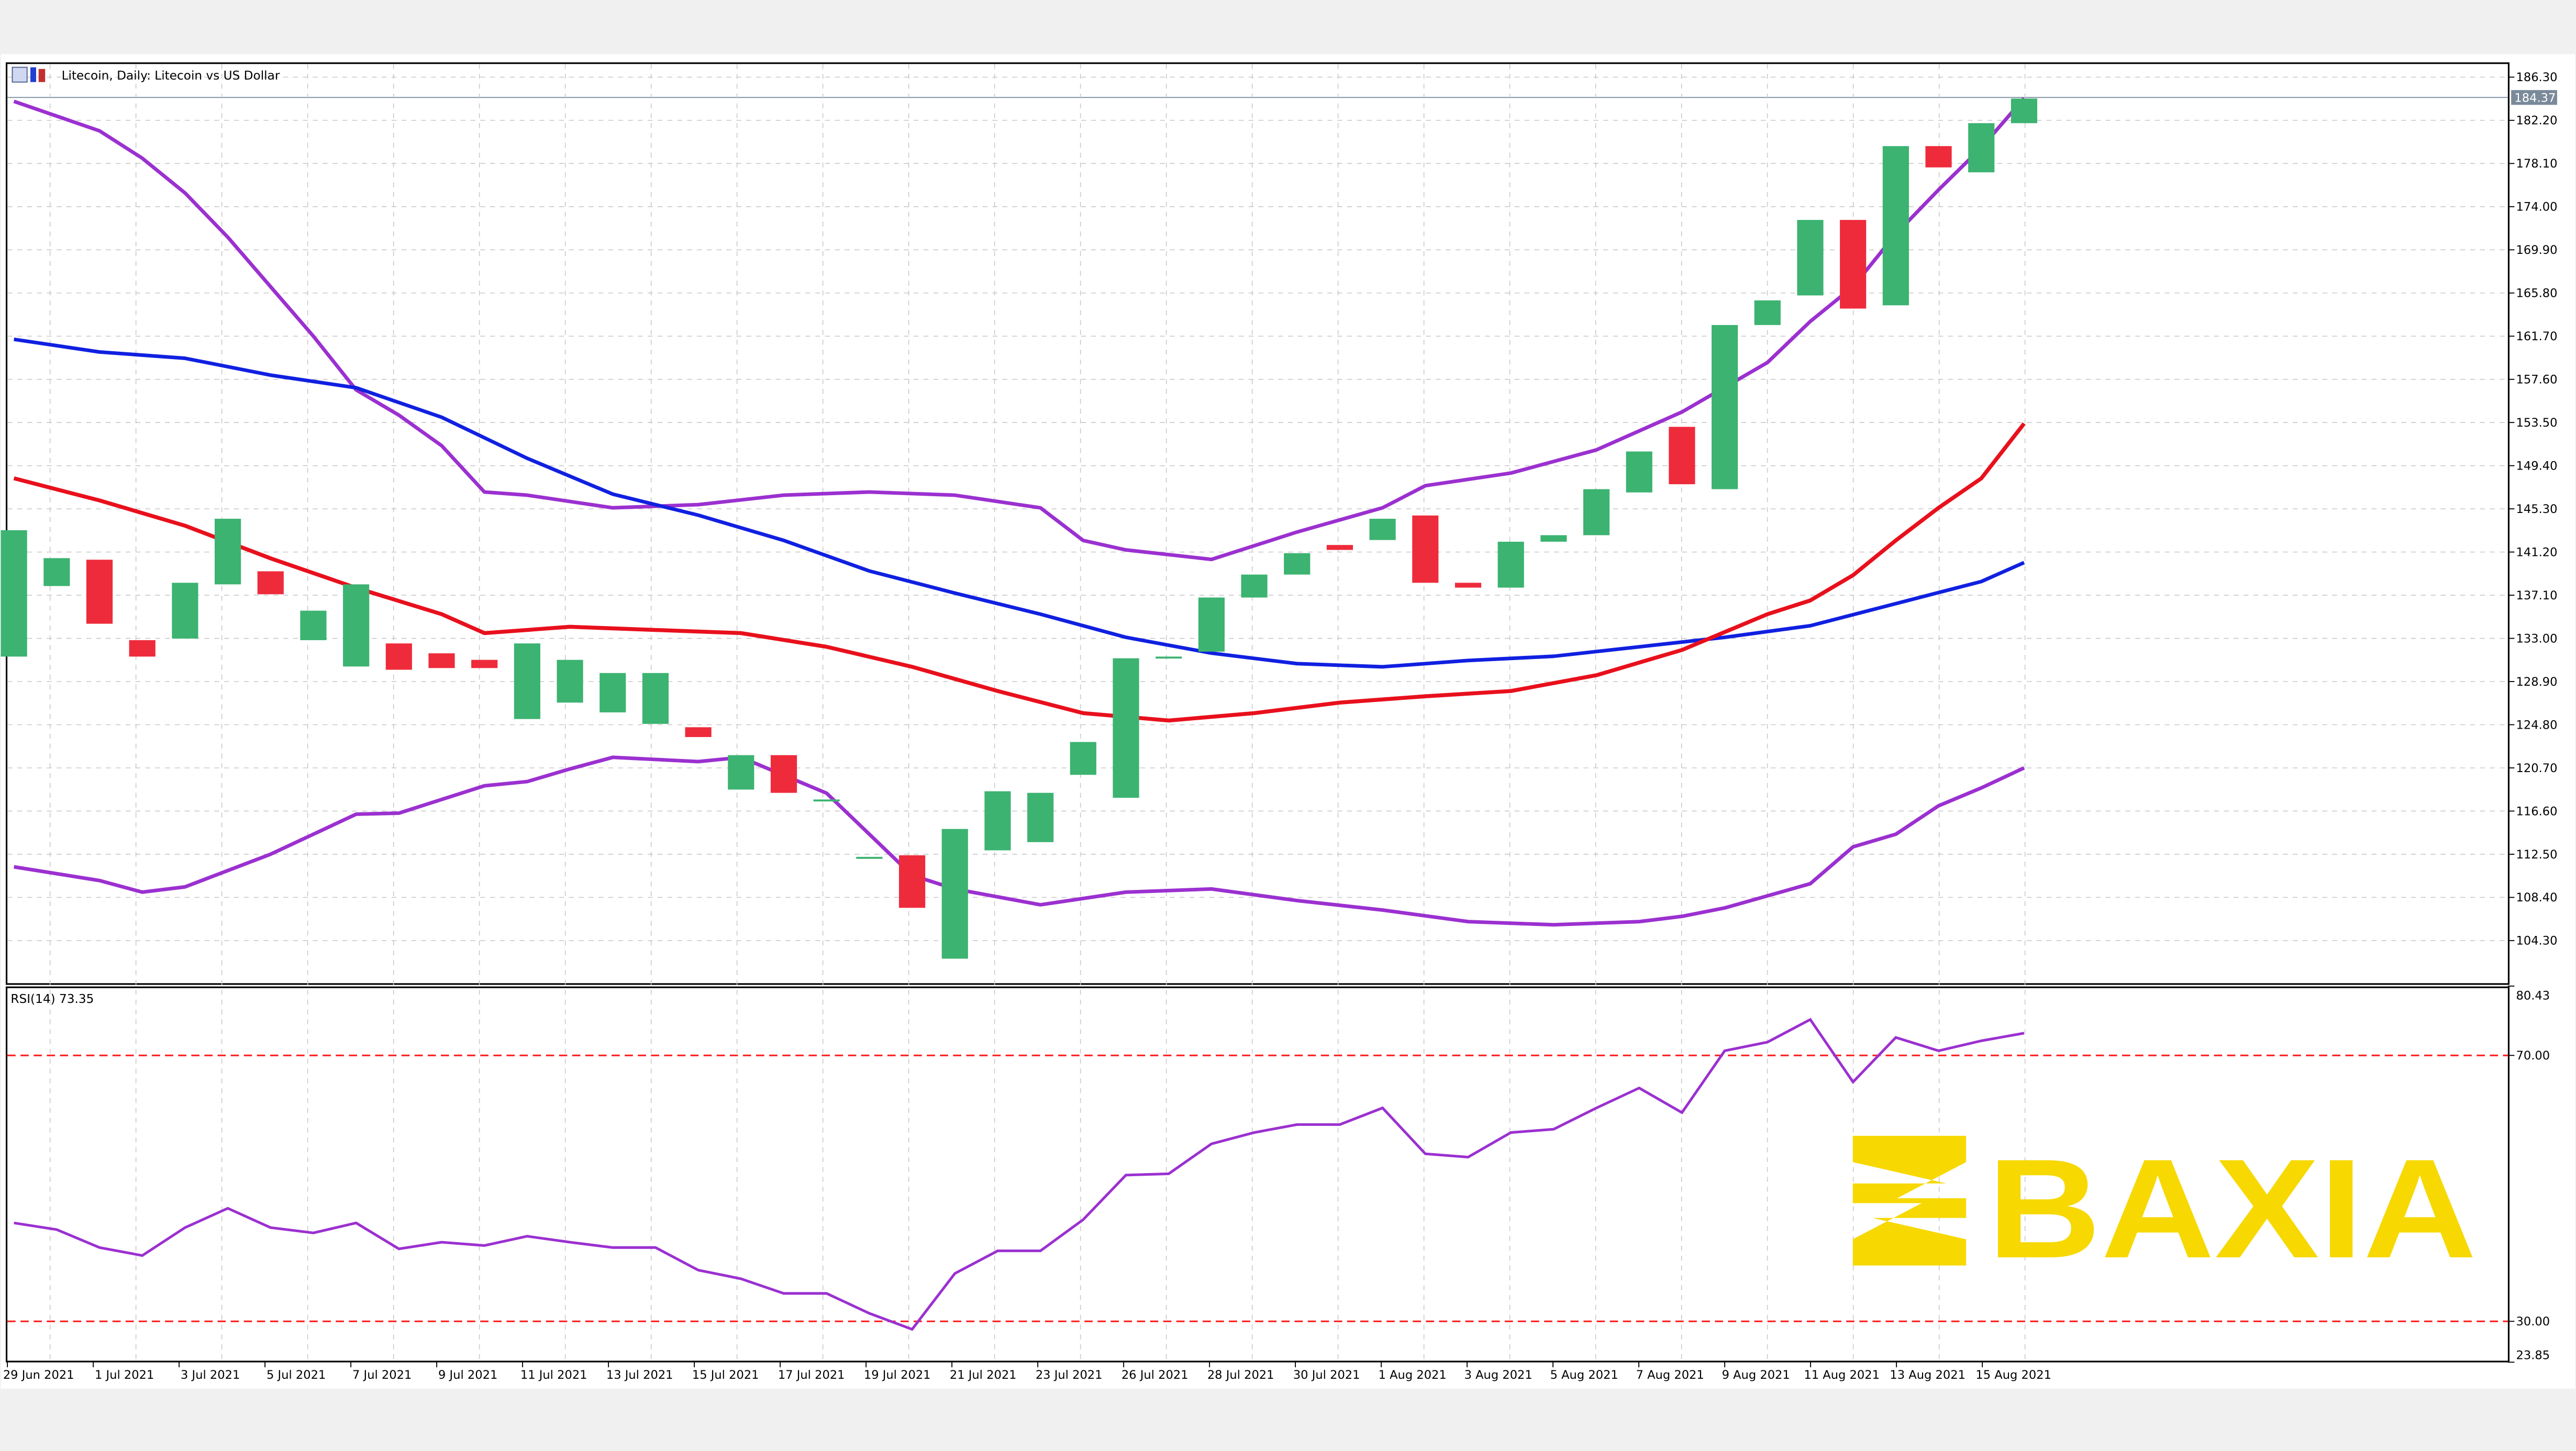  I want to click on baxia-logo: BAXIA, so click(2164, 1209).